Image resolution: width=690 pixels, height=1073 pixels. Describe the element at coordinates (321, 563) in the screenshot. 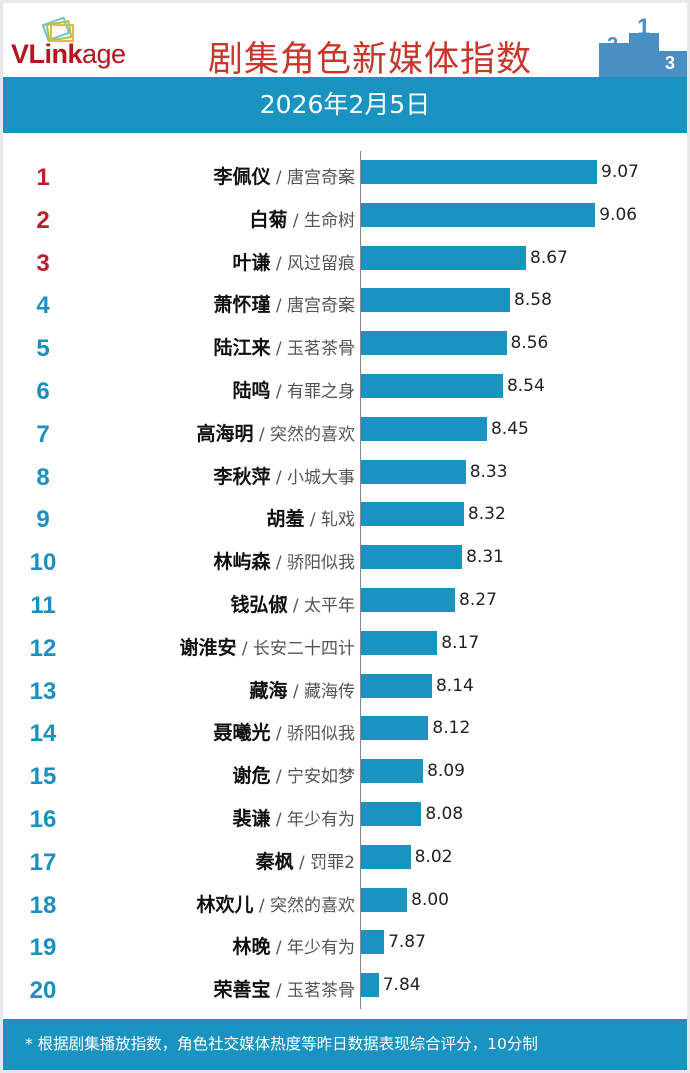

I see `show-name: 骄阳似我` at that location.